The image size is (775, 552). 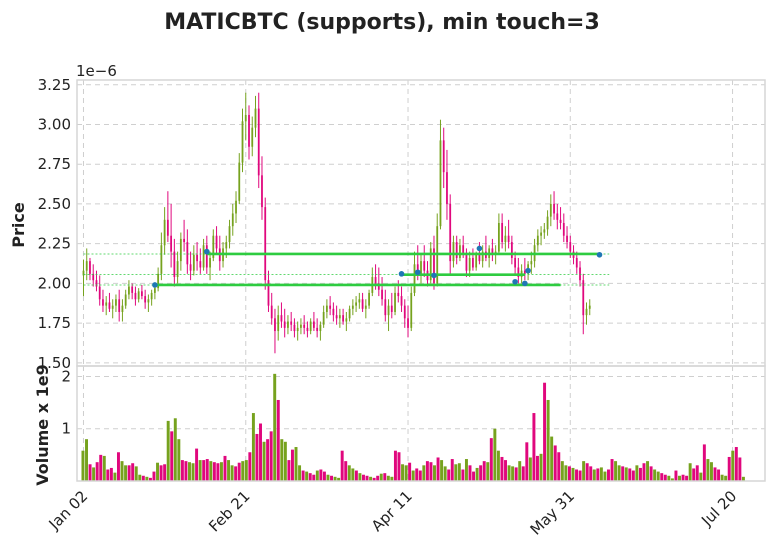 I want to click on y-scale-label: 1e−6, so click(x=96, y=71).